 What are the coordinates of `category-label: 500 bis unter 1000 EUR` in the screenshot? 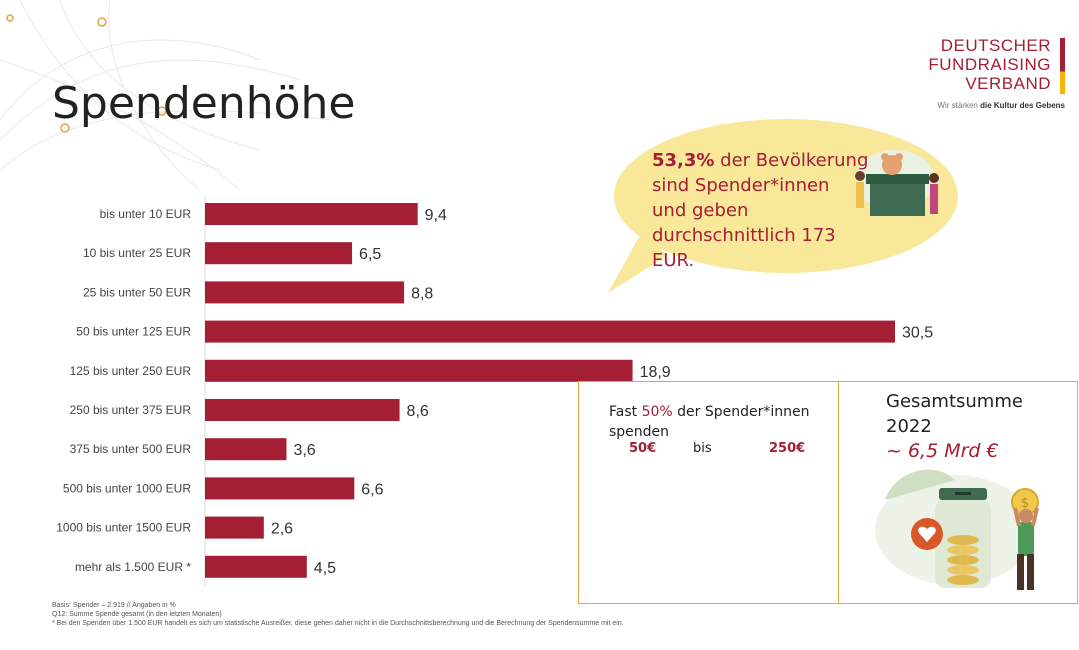 It's located at (127, 488).